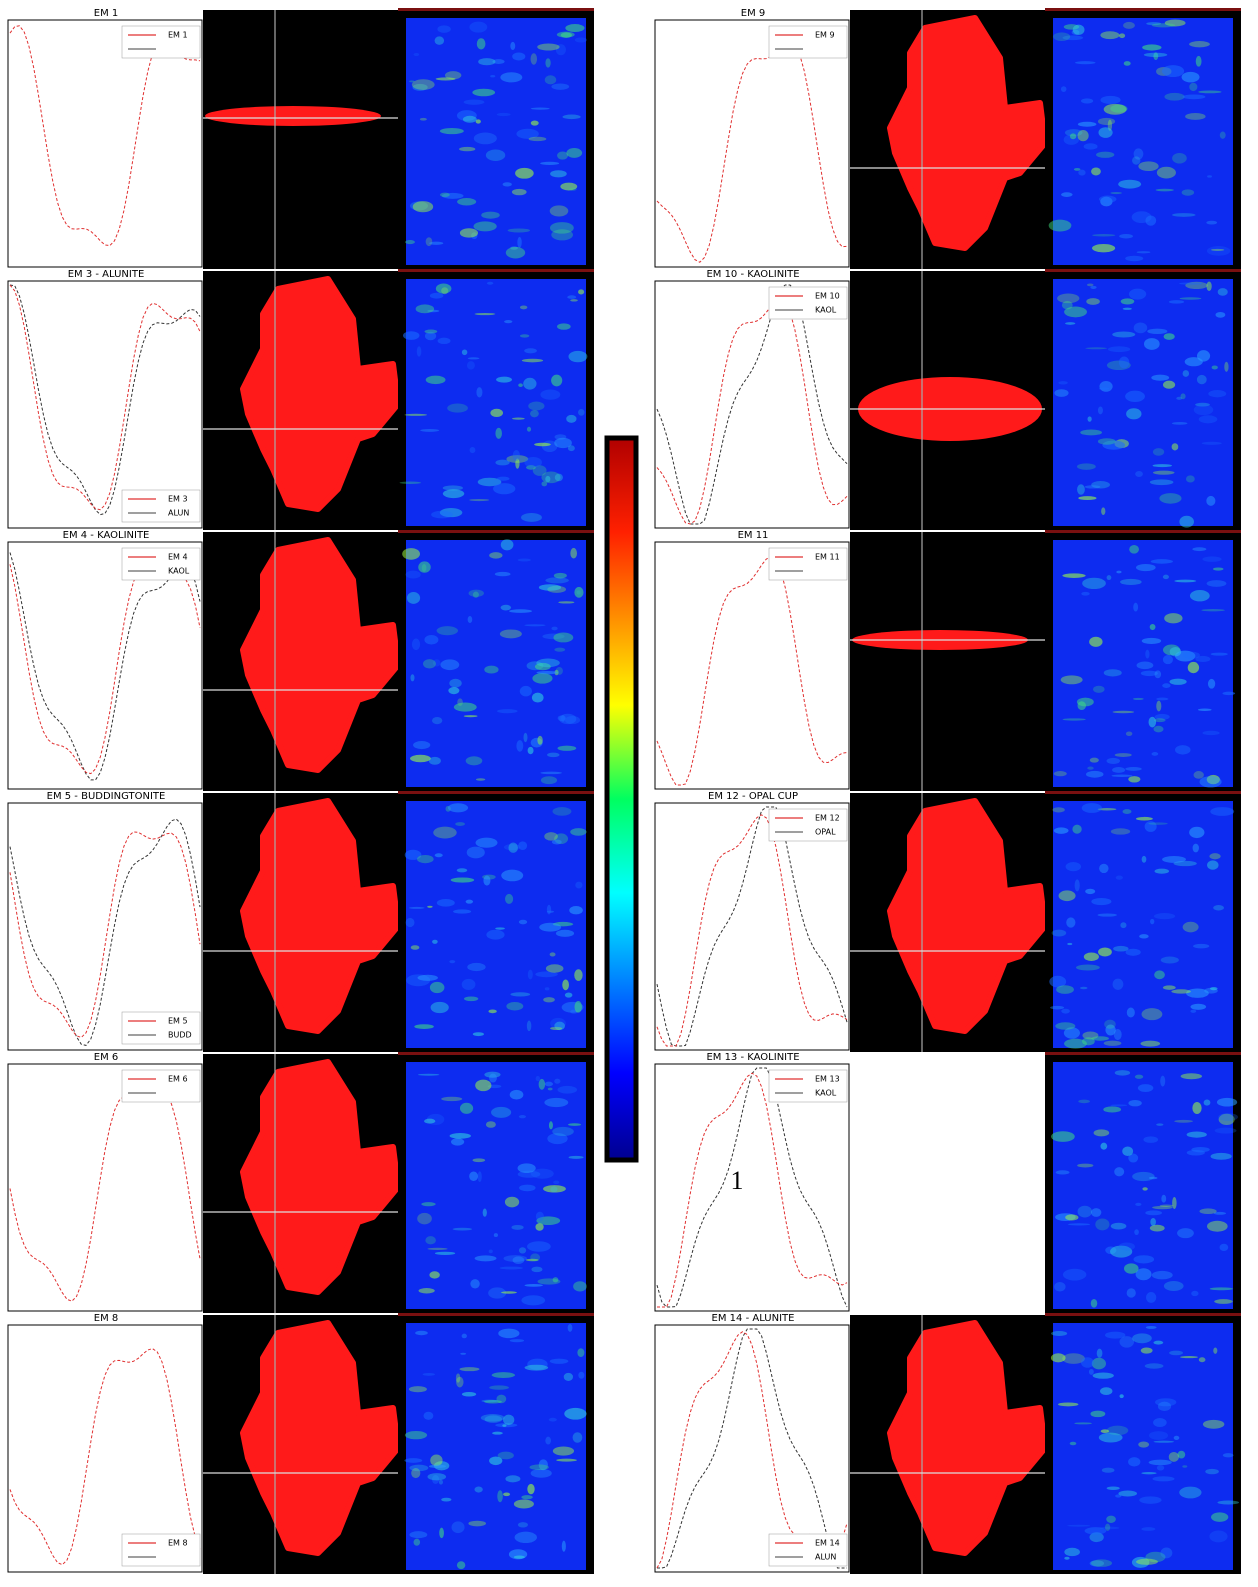 This screenshot has width=1258, height=1587. I want to click on scatter-cloud, so click(967, 133).